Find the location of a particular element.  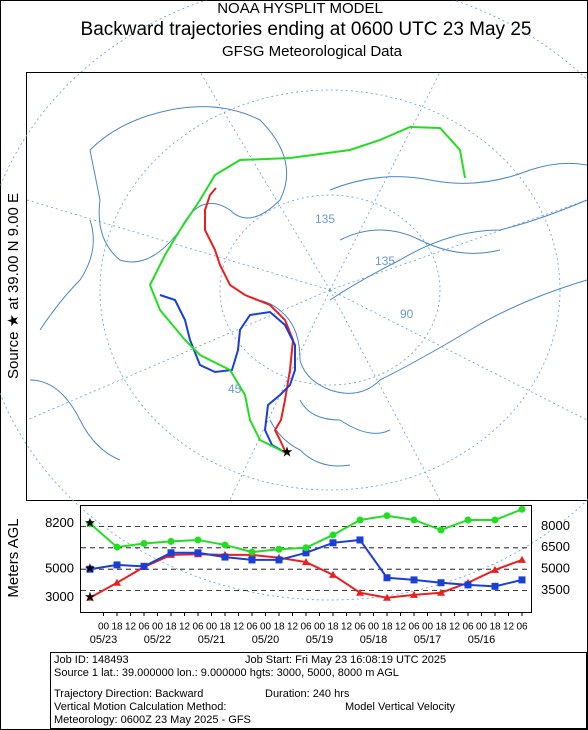

footer-text: Vertical Motion Calculation Method: is located at coordinates (140, 707).